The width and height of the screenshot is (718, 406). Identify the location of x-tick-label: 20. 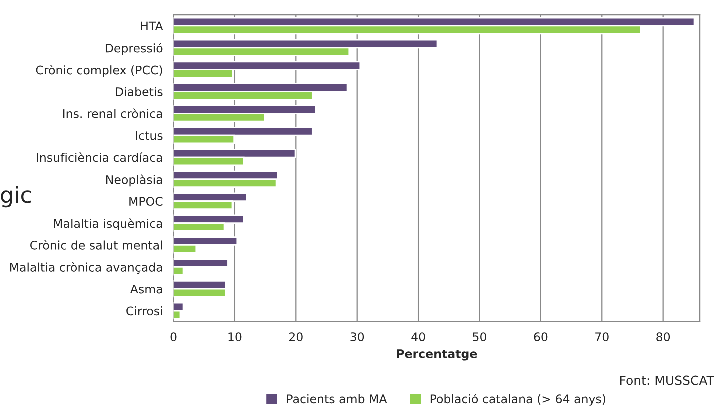
(296, 337).